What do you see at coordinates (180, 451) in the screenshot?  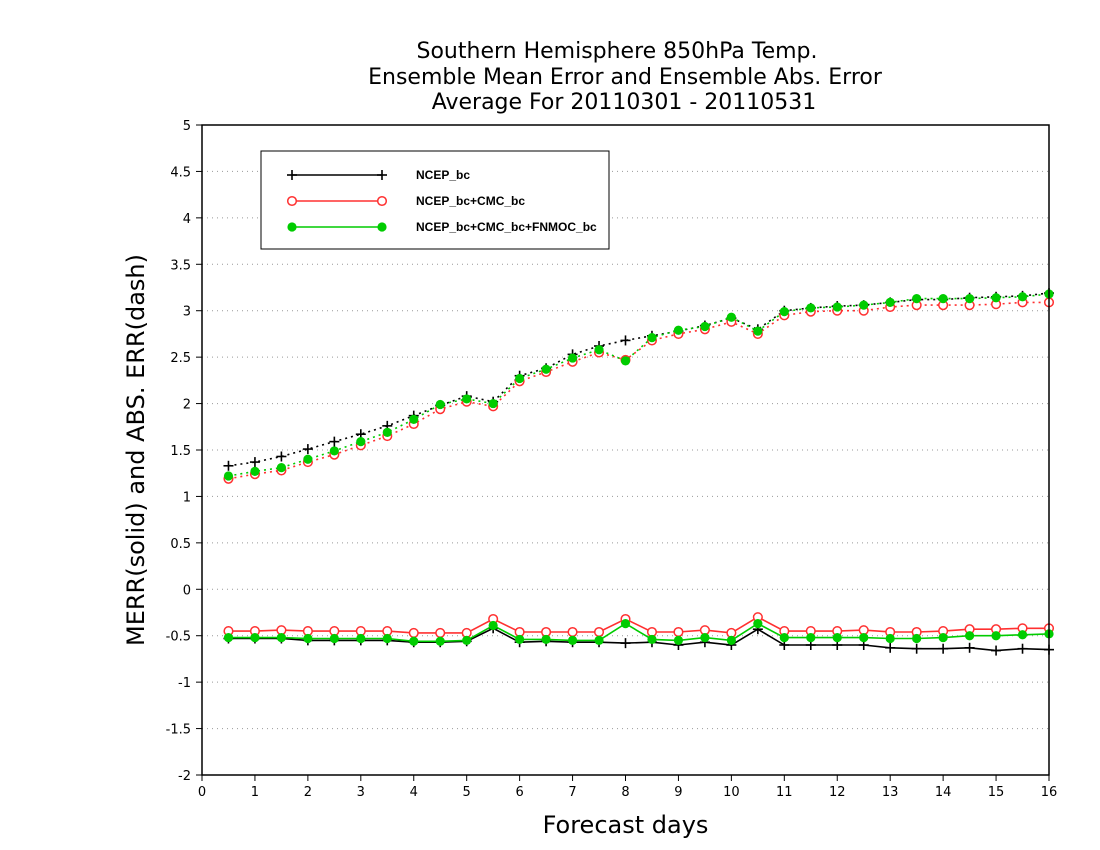 I see `y-tick-label: 1.5` at bounding box center [180, 451].